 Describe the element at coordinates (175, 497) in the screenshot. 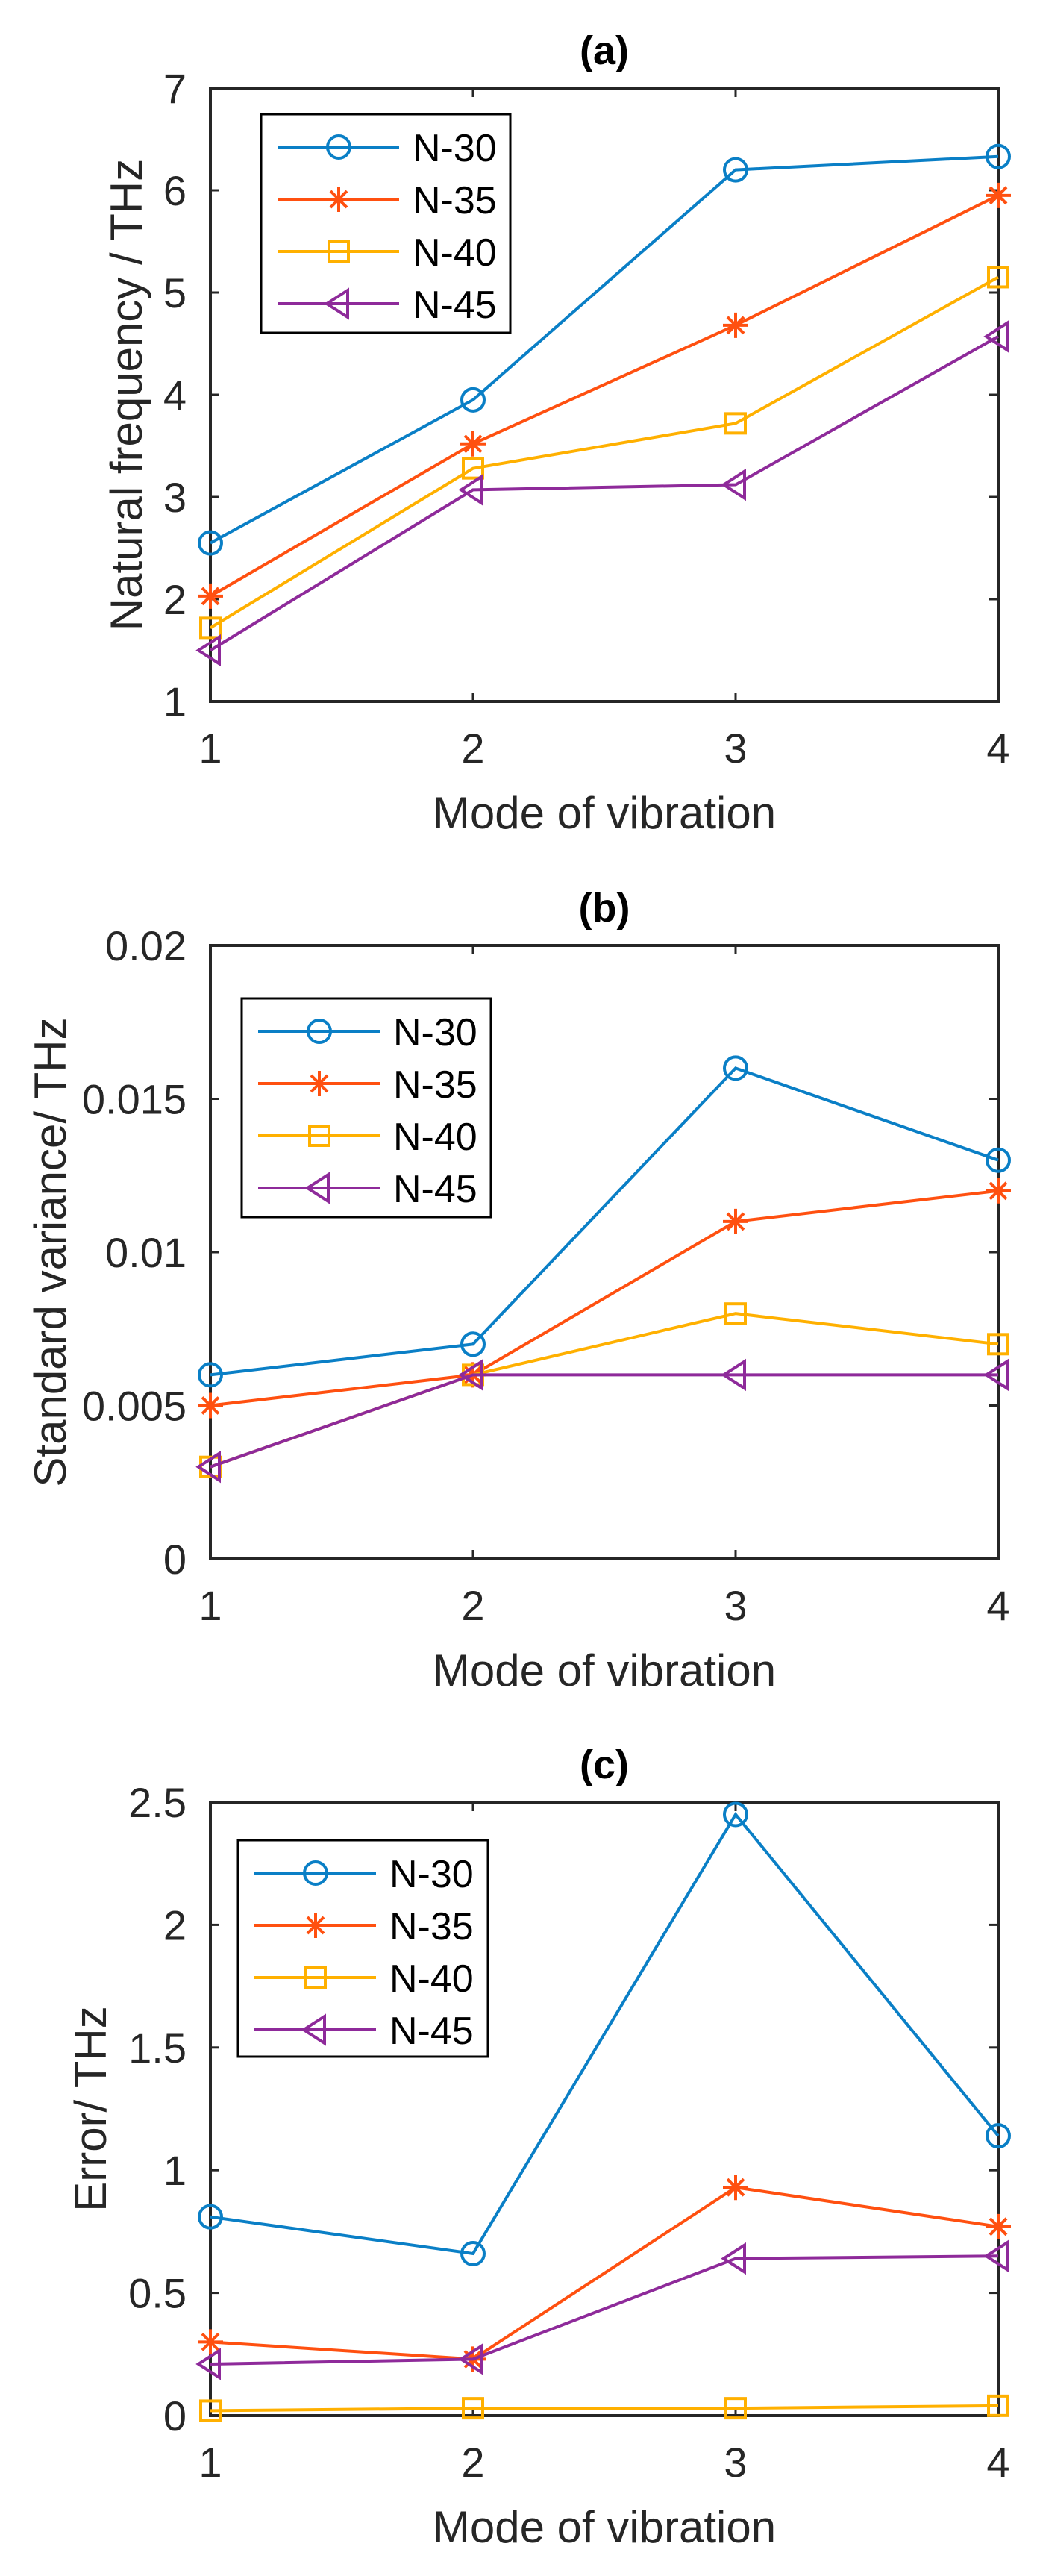

I see `y-tick-label: 3` at that location.